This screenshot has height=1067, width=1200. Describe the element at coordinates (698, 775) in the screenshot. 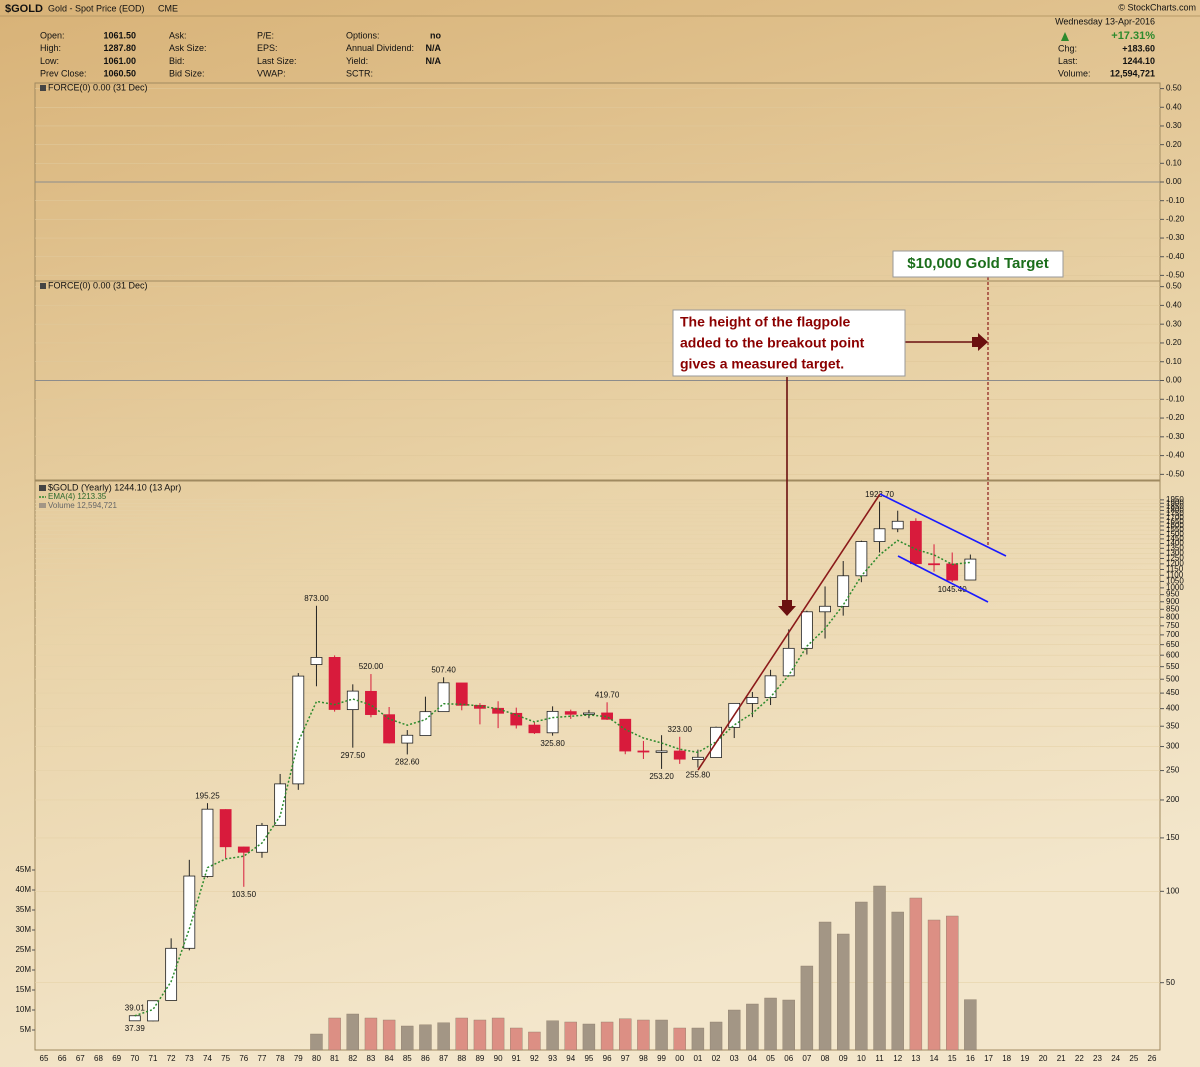

I see `low-label: 255.80` at that location.